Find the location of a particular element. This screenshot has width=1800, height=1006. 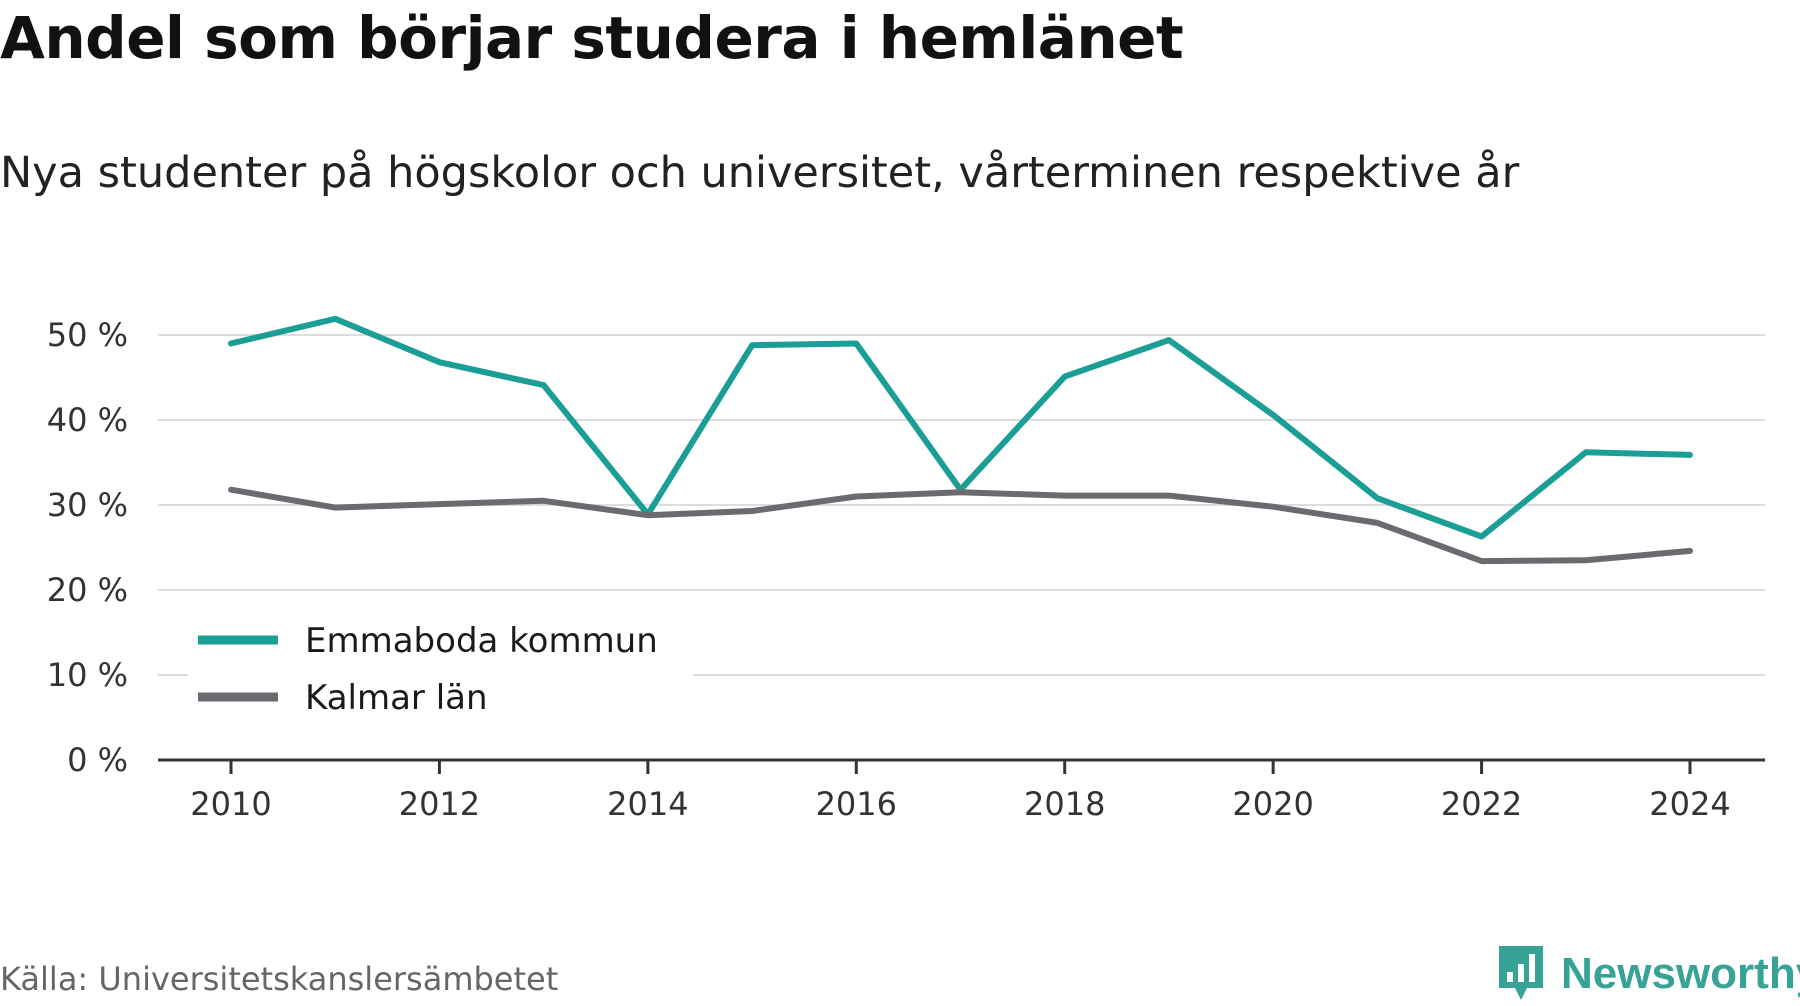

data-point-kalmar-2011 is located at coordinates (335, 508).